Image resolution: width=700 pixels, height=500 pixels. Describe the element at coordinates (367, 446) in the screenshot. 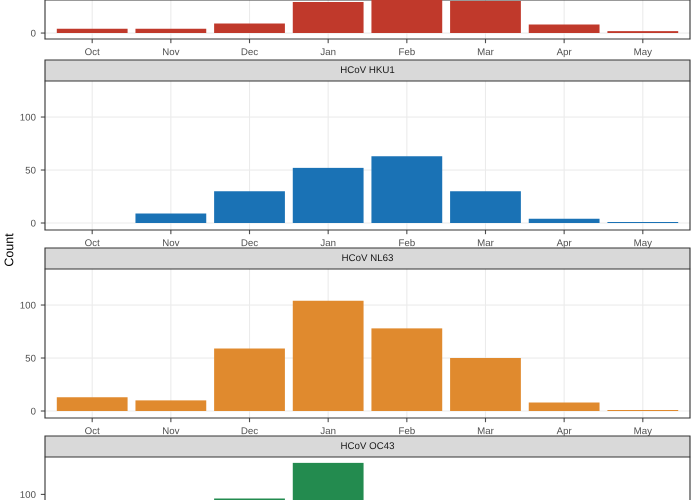

I see `chart-title: HCoV OC43` at that location.